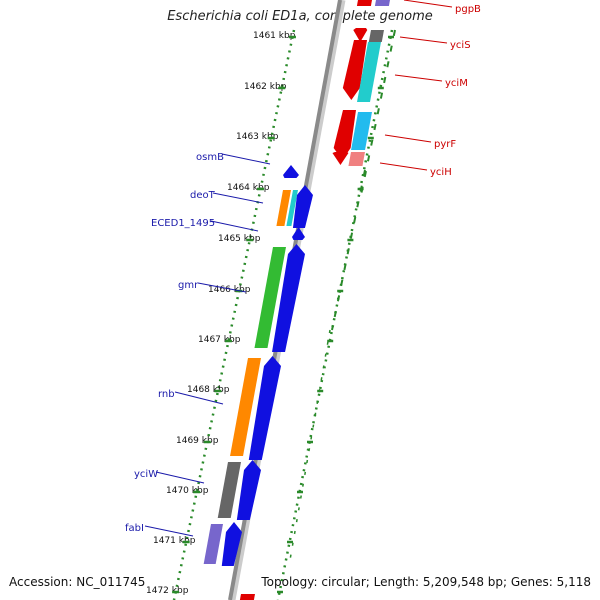 This screenshot has height=600, width=600. Describe the element at coordinates (283, 208) in the screenshot. I see `deoT-gene` at that location.